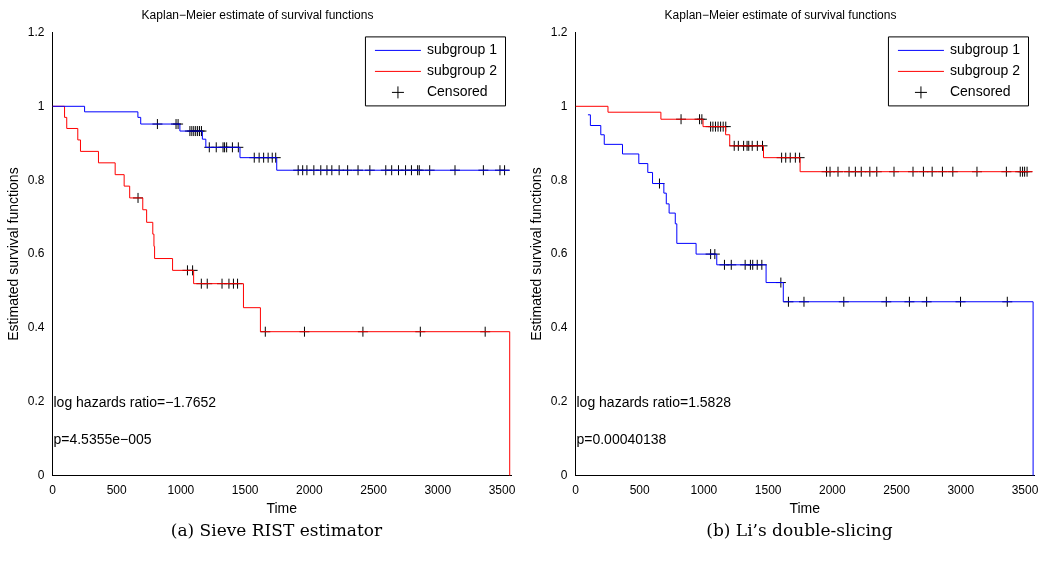 The width and height of the screenshot is (1046, 581). I want to click on text: (b) Li’s double-slicing, so click(799, 530).